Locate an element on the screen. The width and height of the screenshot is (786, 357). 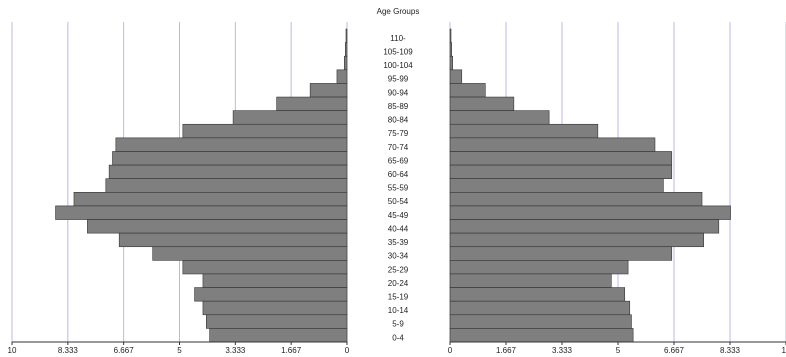
category-label: 15-19 is located at coordinates (398, 296).